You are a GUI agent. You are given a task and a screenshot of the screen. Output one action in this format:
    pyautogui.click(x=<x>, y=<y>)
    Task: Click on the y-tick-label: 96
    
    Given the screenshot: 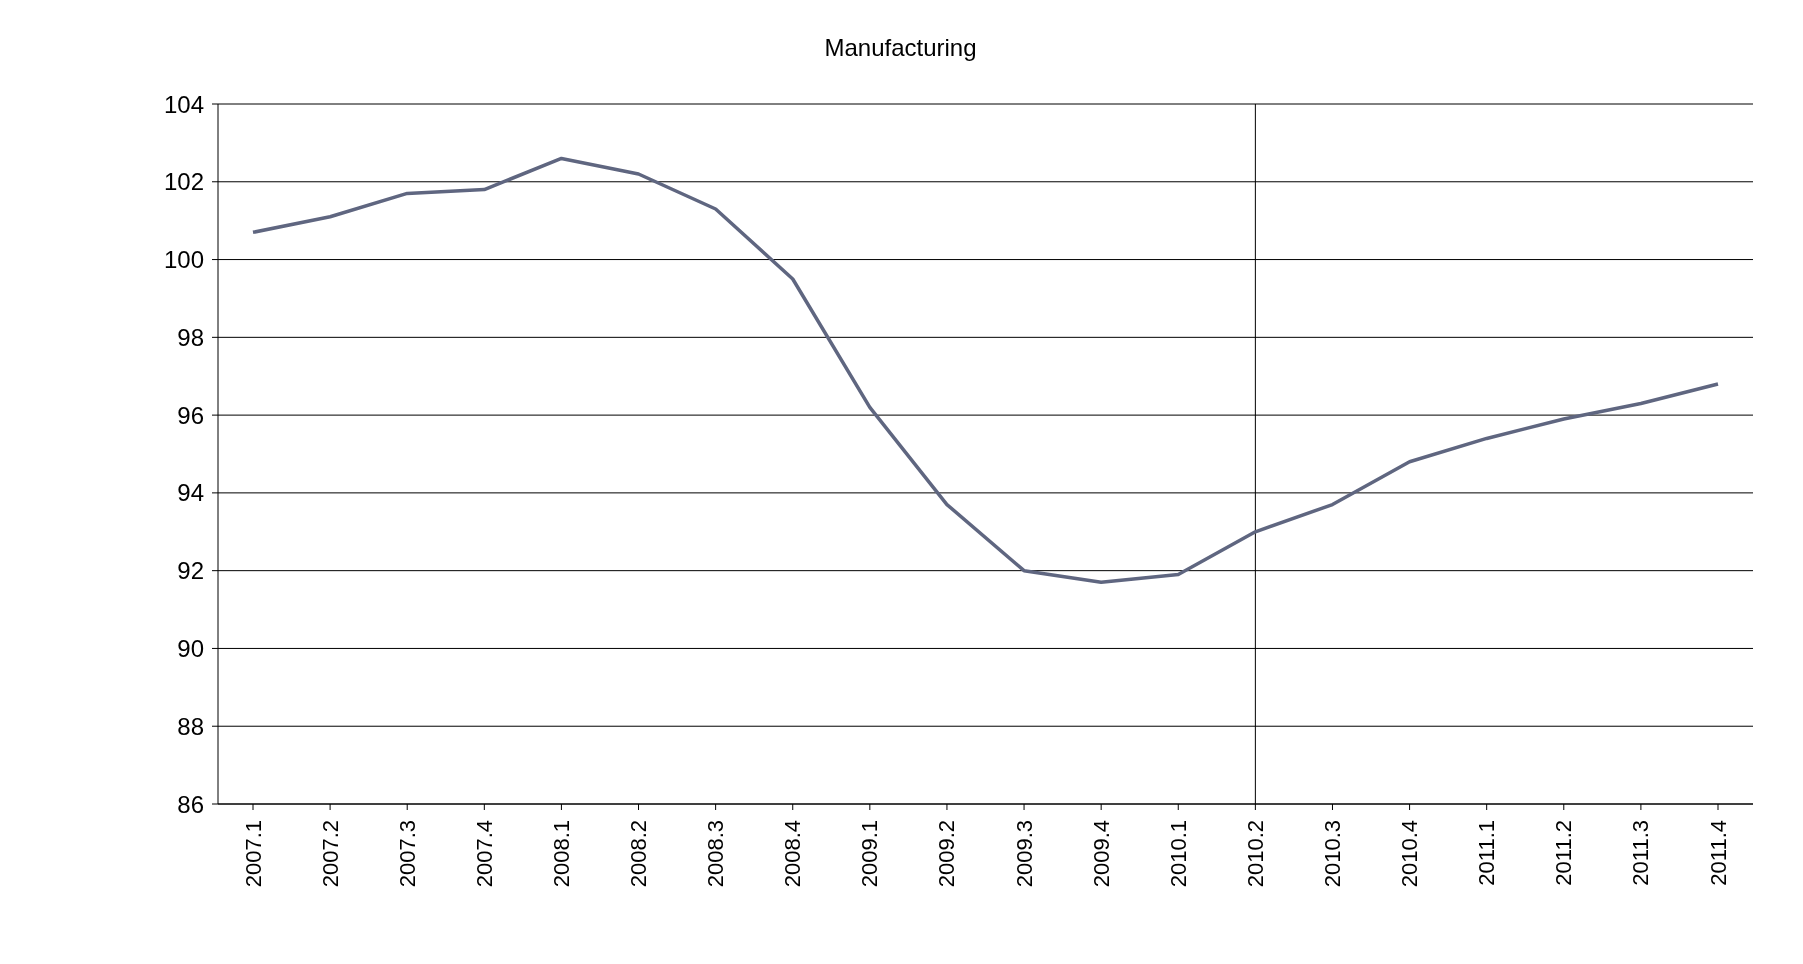 What is the action you would take?
    pyautogui.click(x=190, y=415)
    